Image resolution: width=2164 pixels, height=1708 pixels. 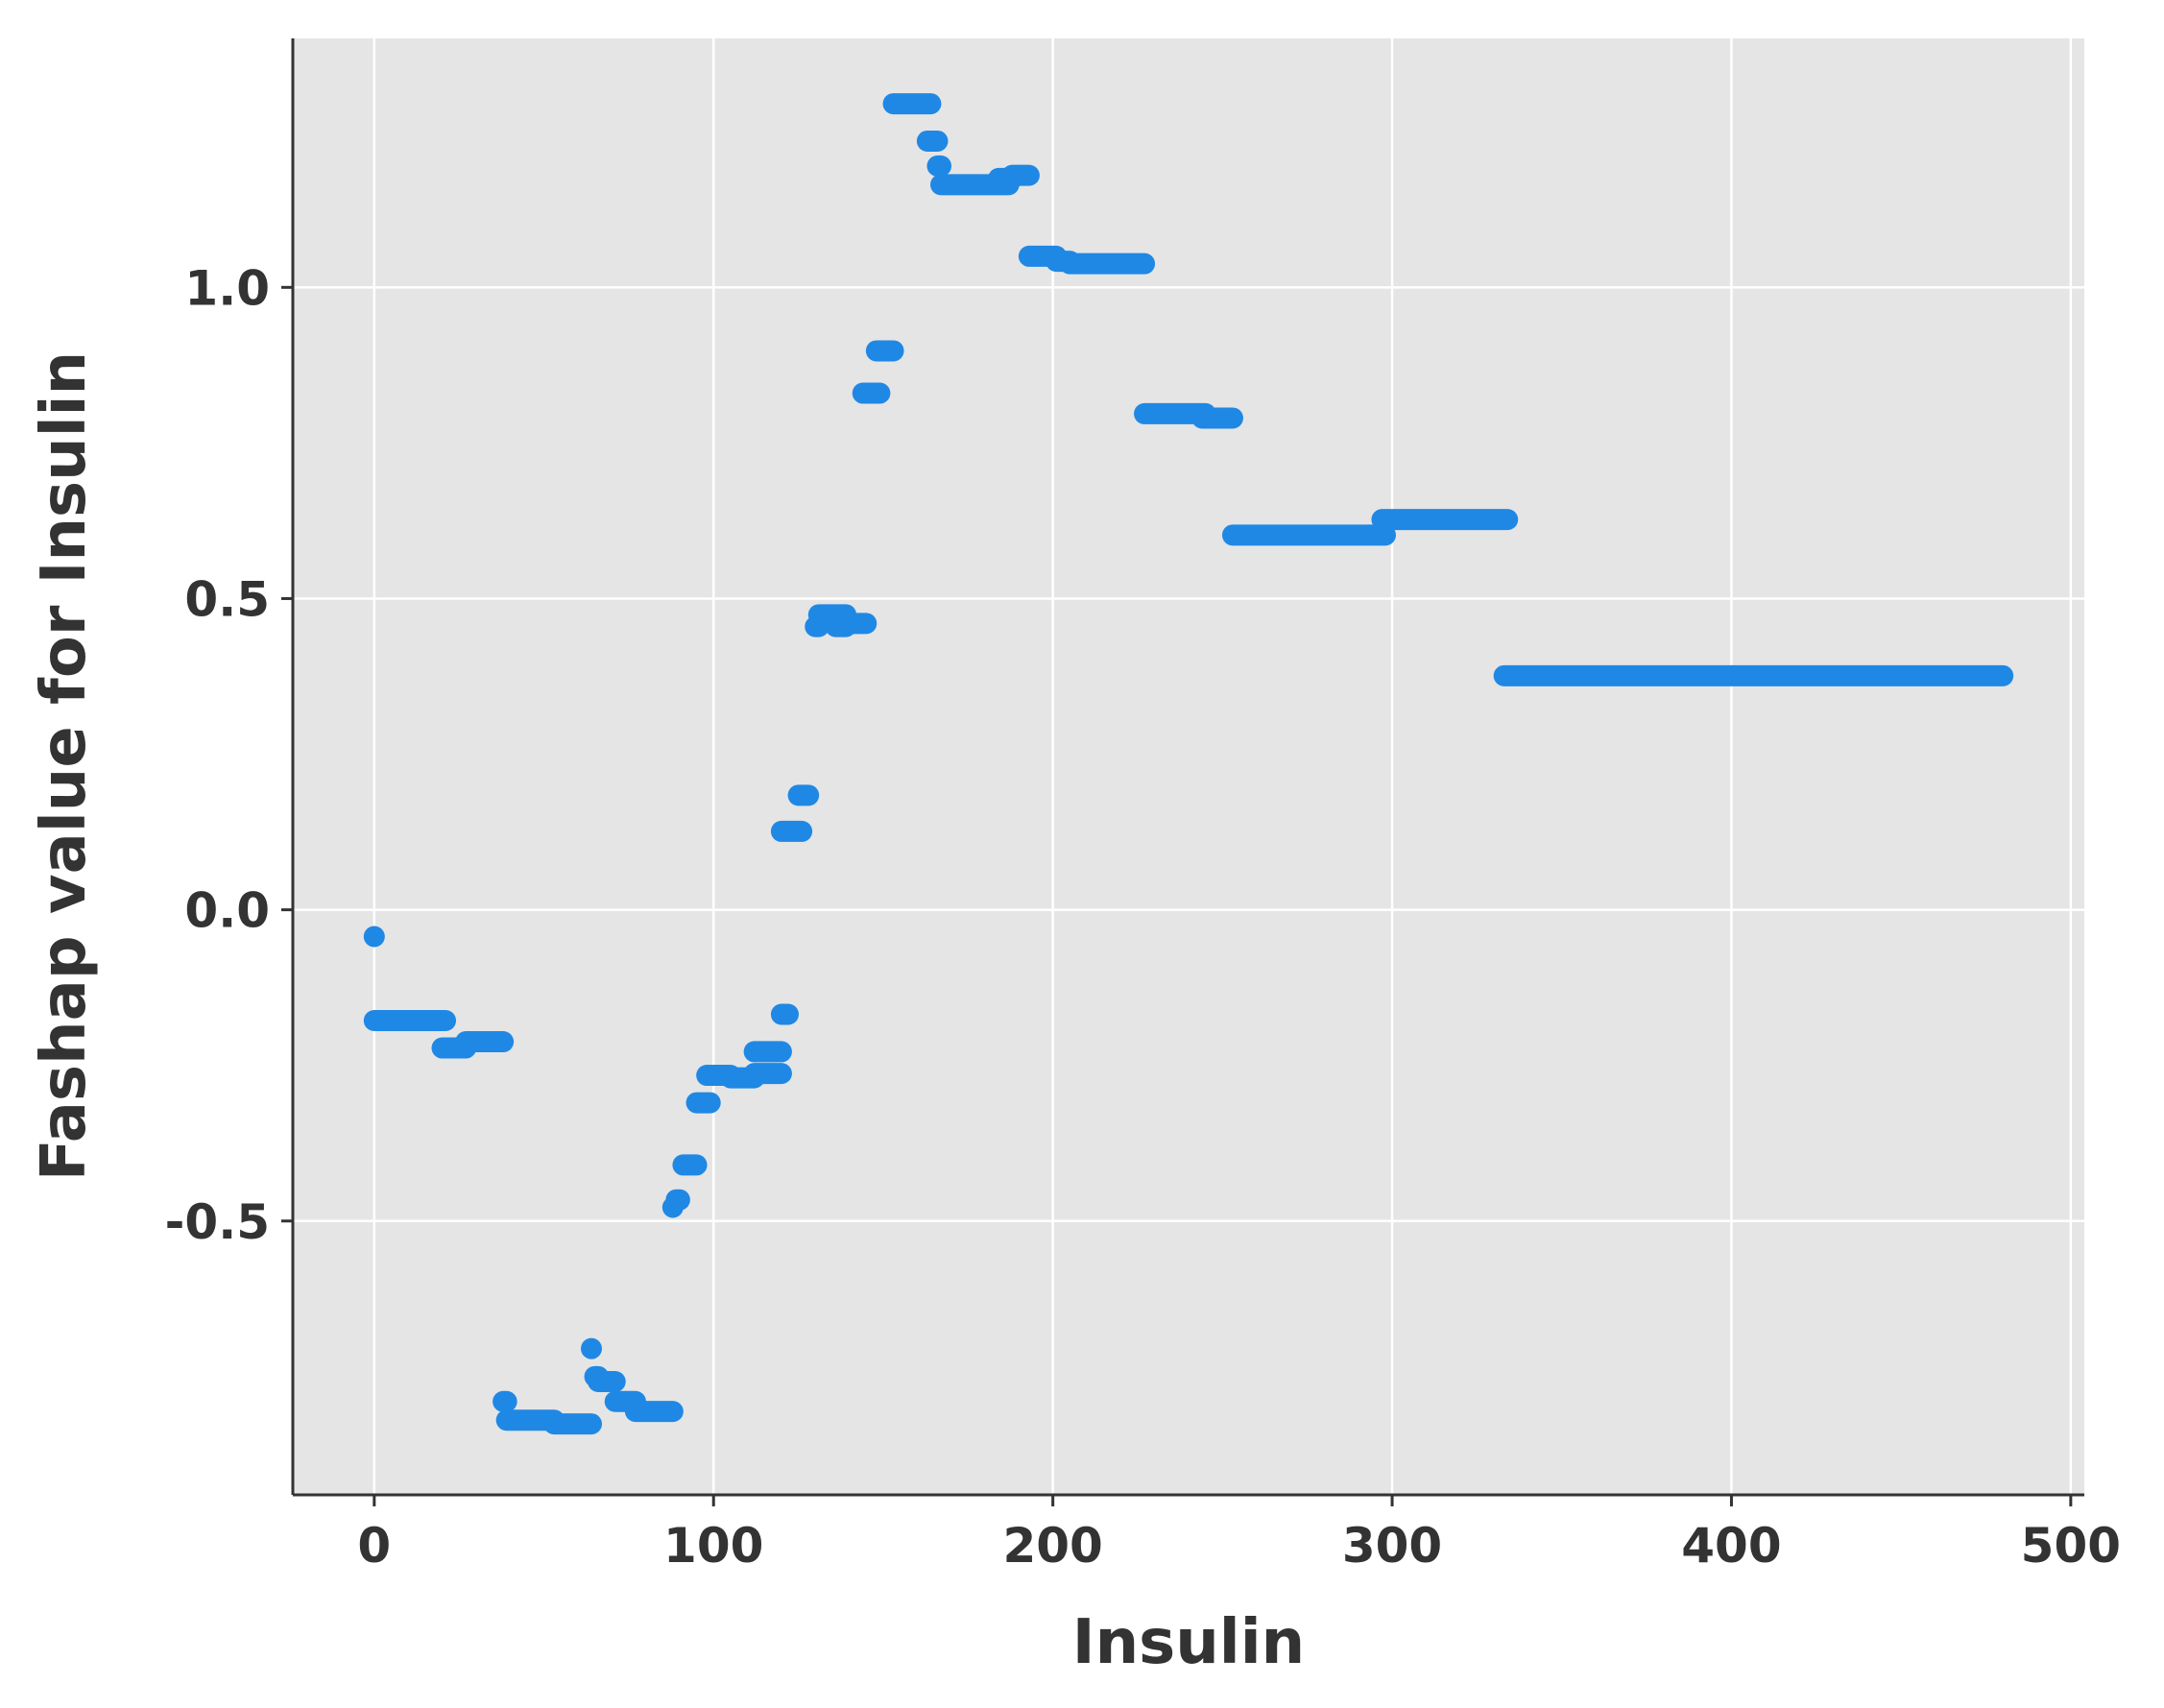 I want to click on x-axis-title: Insulin, so click(x=1188, y=1642).